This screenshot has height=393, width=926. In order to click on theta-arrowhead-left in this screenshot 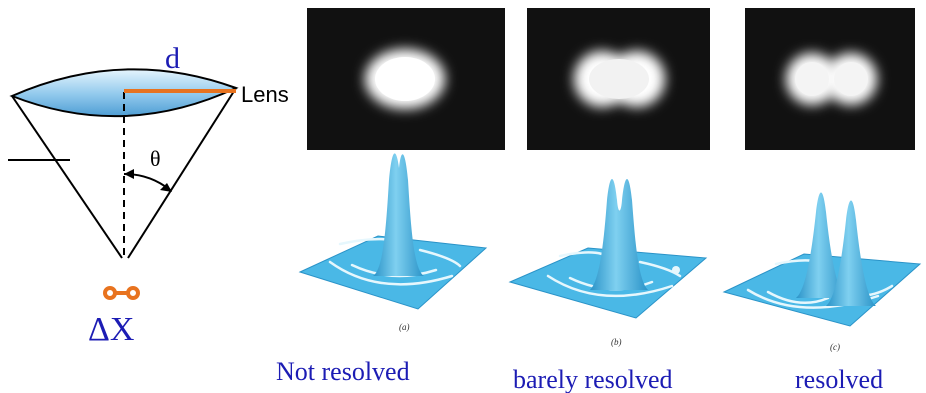, I will do `click(129, 174)`.